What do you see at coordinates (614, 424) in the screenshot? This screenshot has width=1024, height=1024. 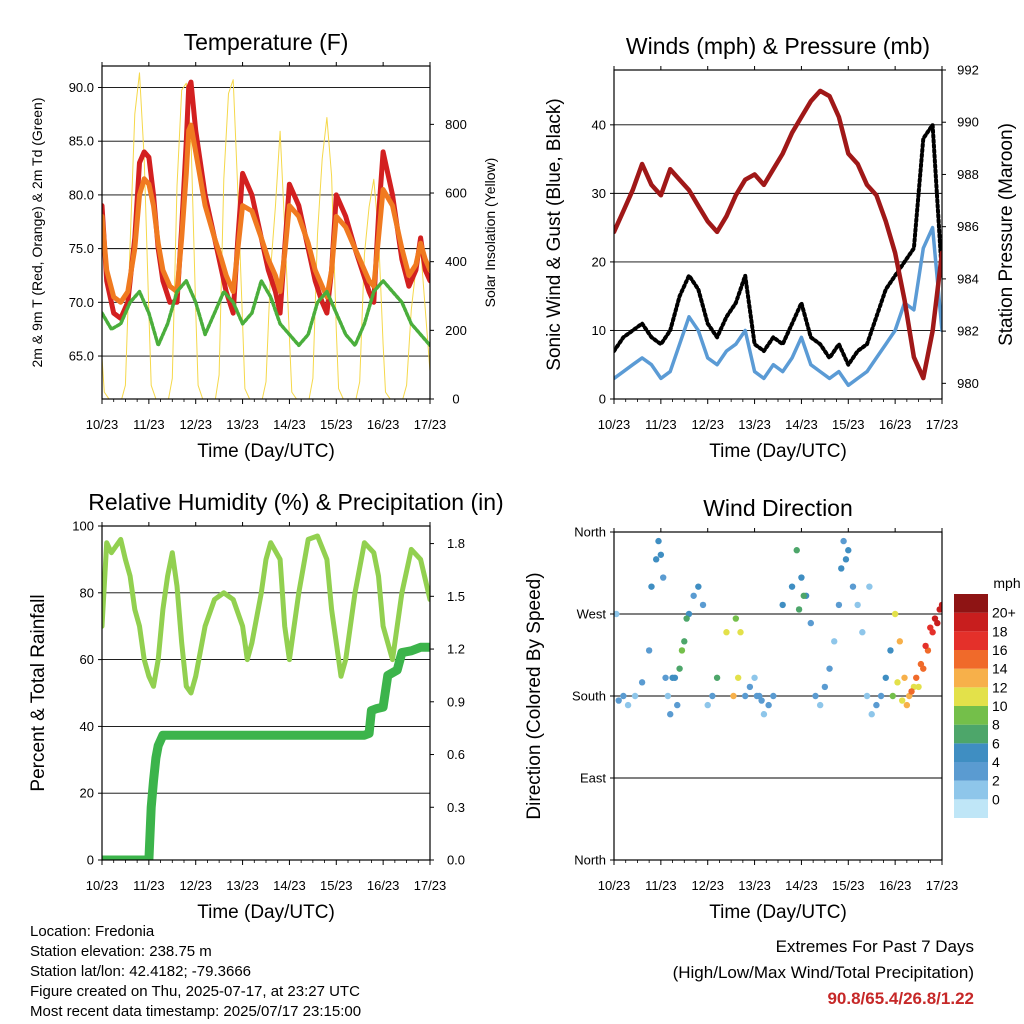 I see `panel2-xtick-label: 10/23` at bounding box center [614, 424].